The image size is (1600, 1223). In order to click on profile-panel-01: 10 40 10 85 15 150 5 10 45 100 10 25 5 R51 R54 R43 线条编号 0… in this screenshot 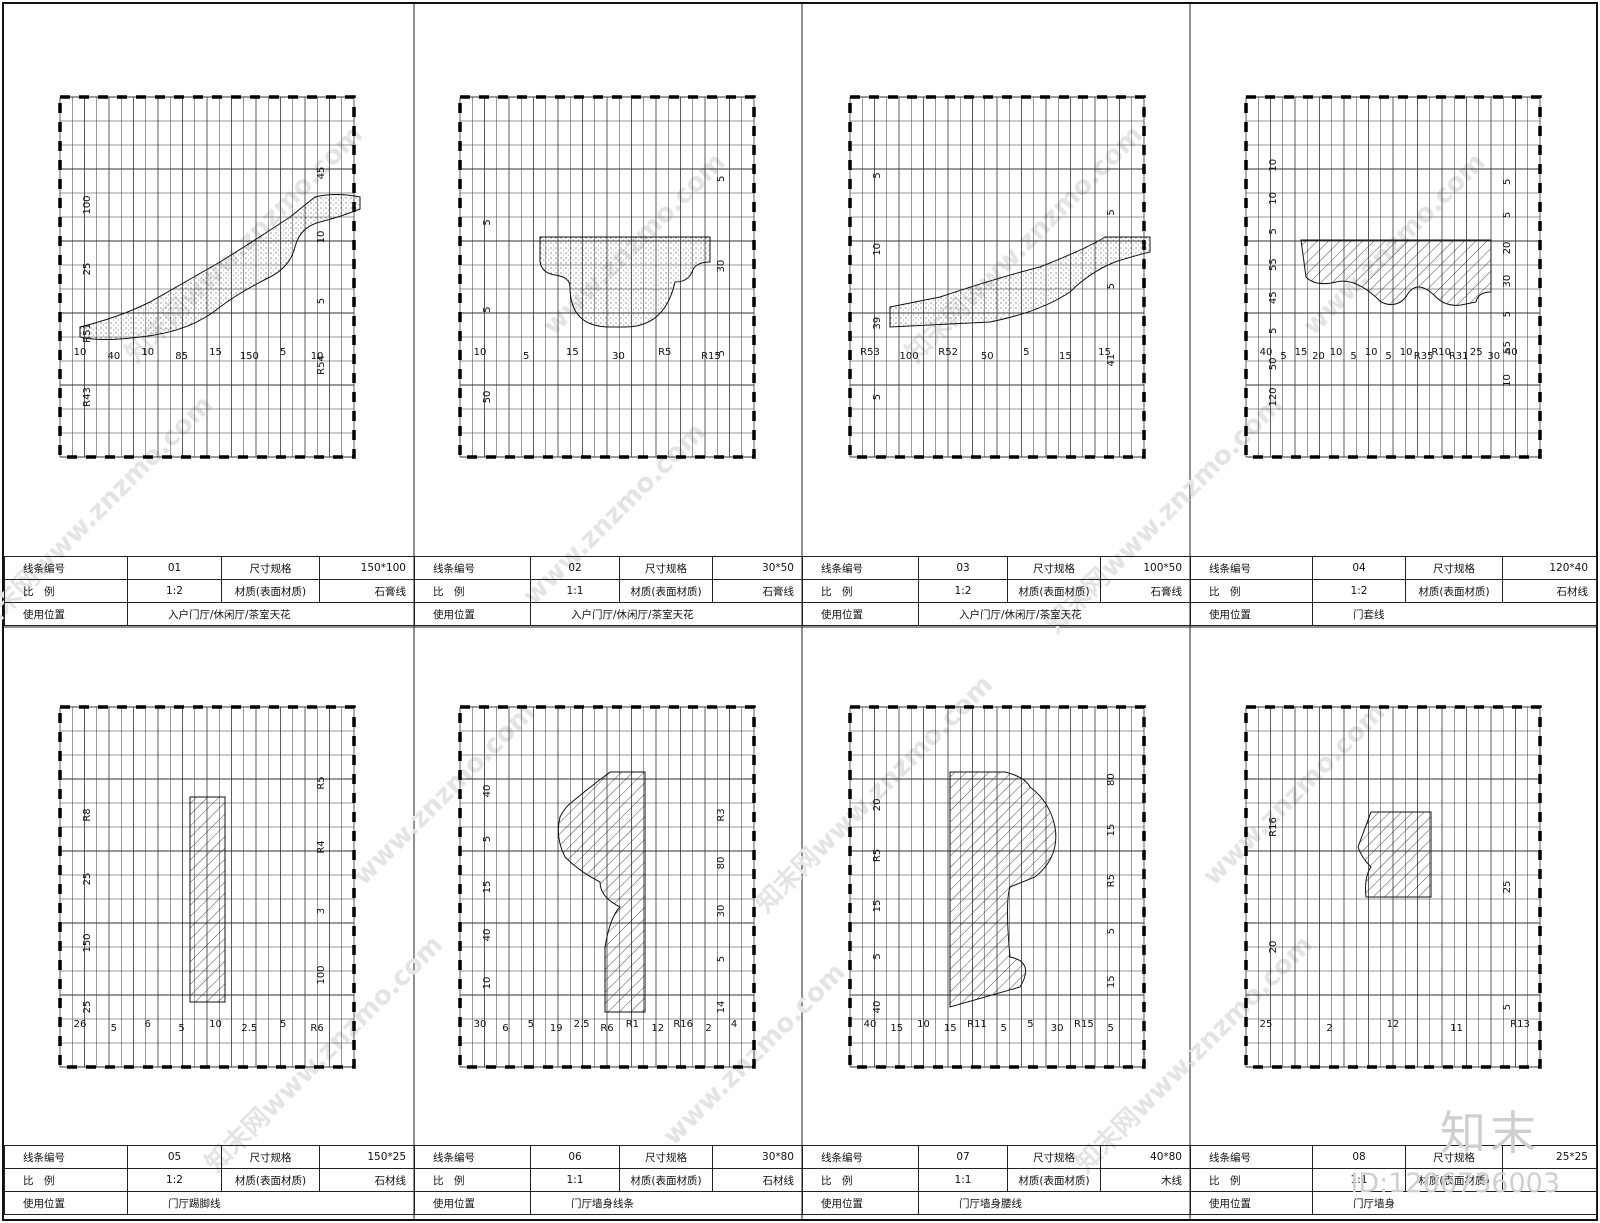, I will do `click(209, 315)`.